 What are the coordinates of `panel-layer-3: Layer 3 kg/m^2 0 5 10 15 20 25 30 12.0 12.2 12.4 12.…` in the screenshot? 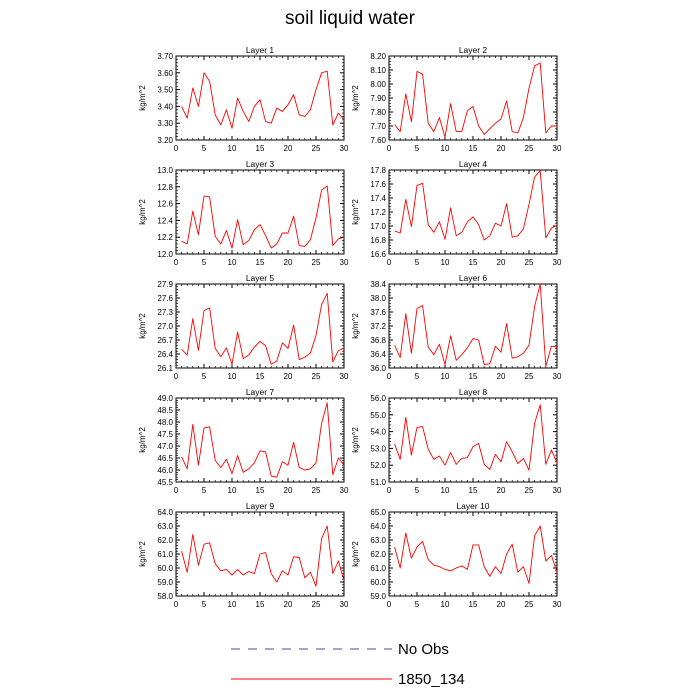 It's located at (243, 213).